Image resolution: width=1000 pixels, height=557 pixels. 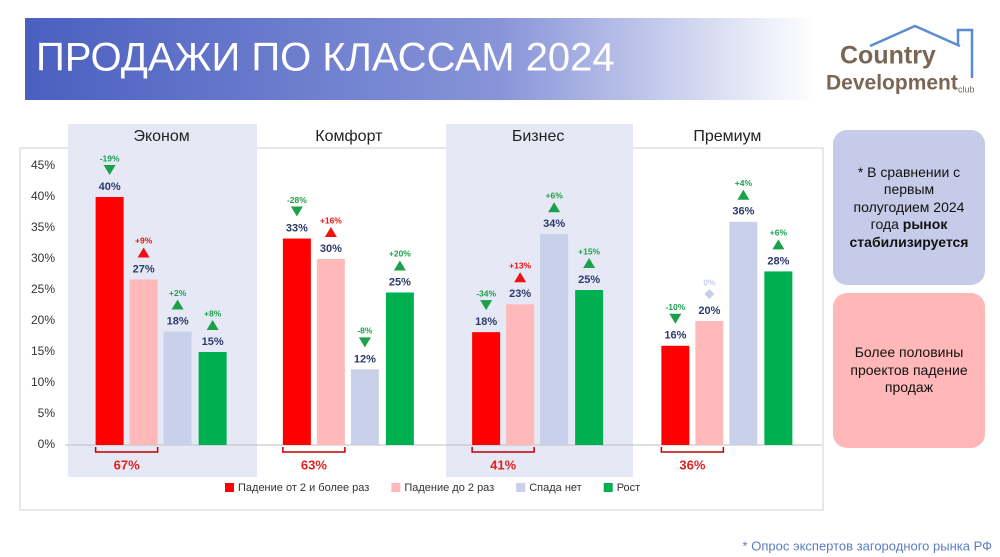 I want to click on y-tick-label: 40%, so click(x=43, y=196).